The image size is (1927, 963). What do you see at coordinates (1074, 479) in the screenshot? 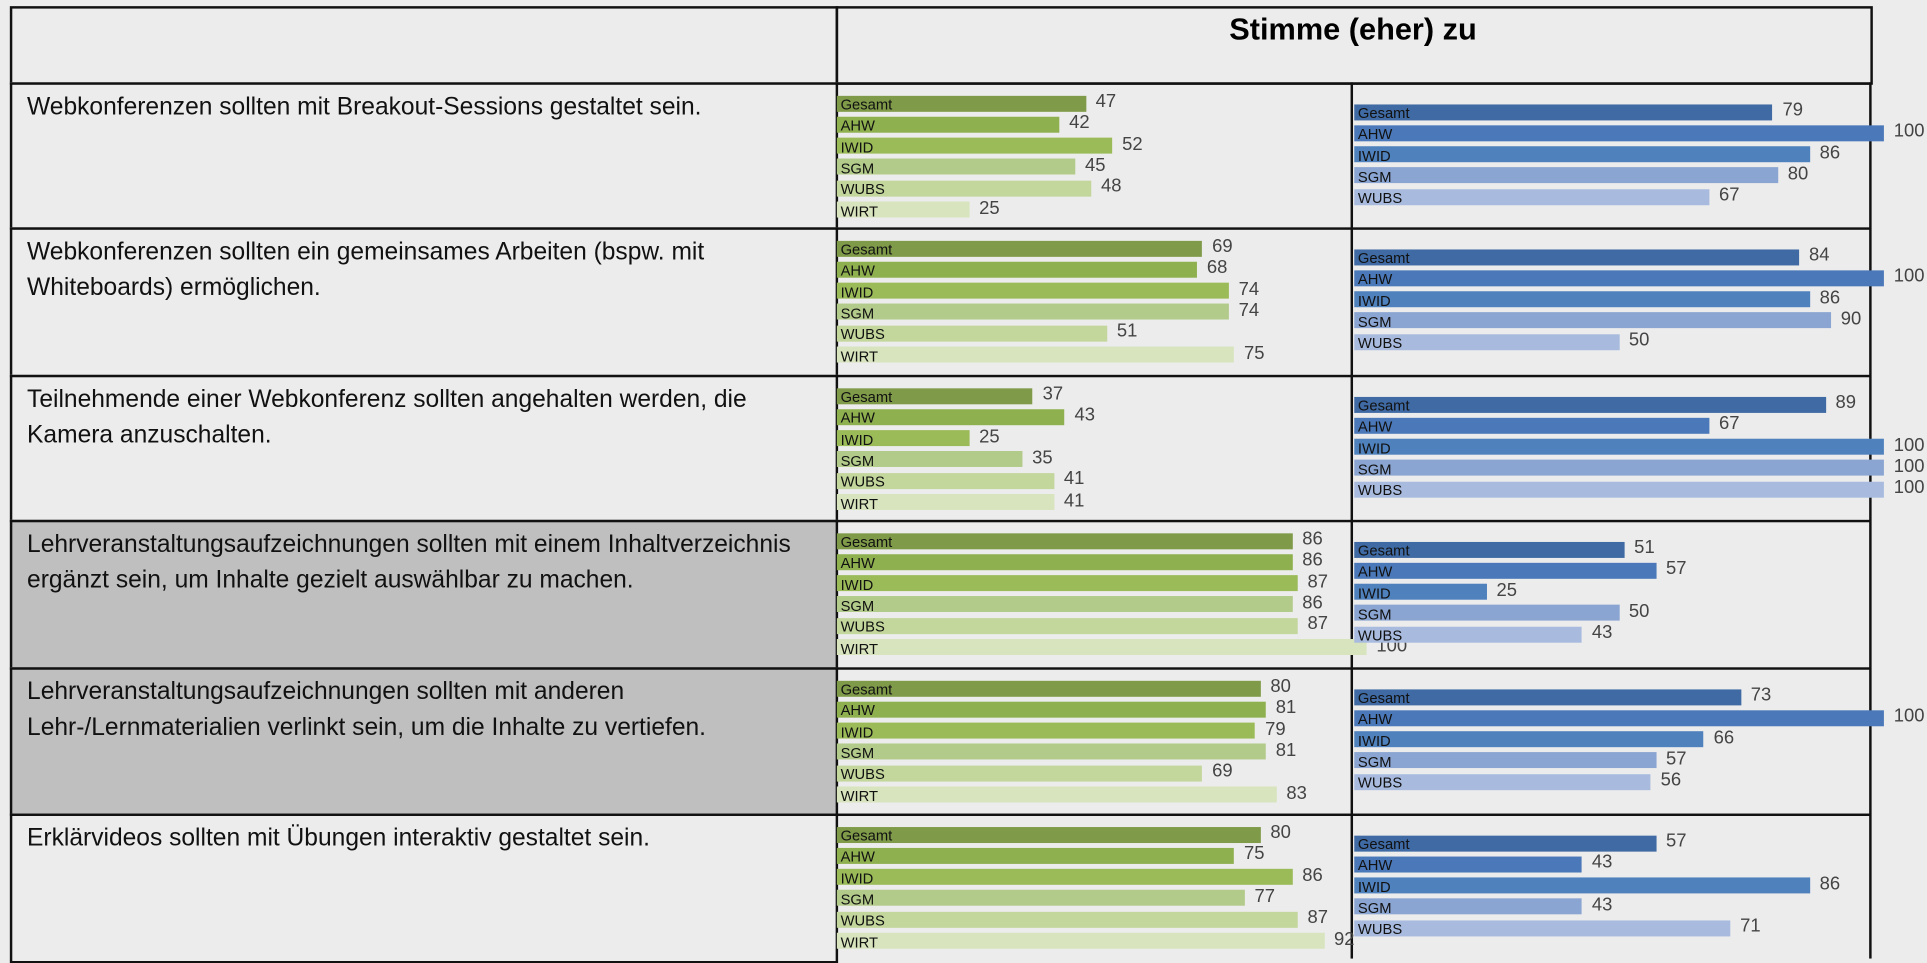
I see `value-label: 41` at bounding box center [1074, 479].